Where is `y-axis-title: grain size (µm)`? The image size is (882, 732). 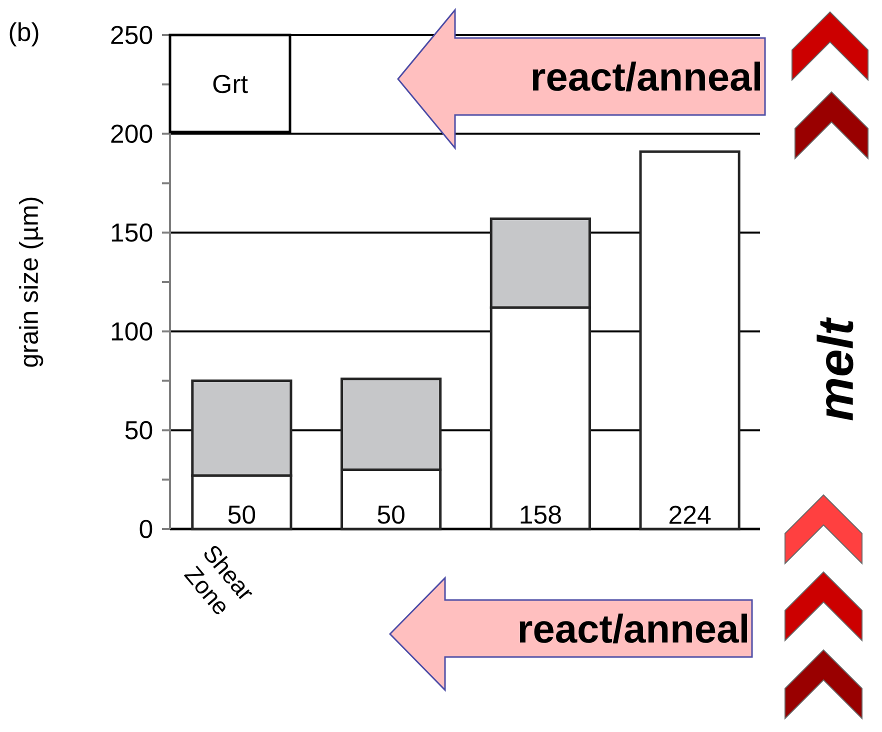
y-axis-title: grain size (µm) is located at coordinates (31, 282).